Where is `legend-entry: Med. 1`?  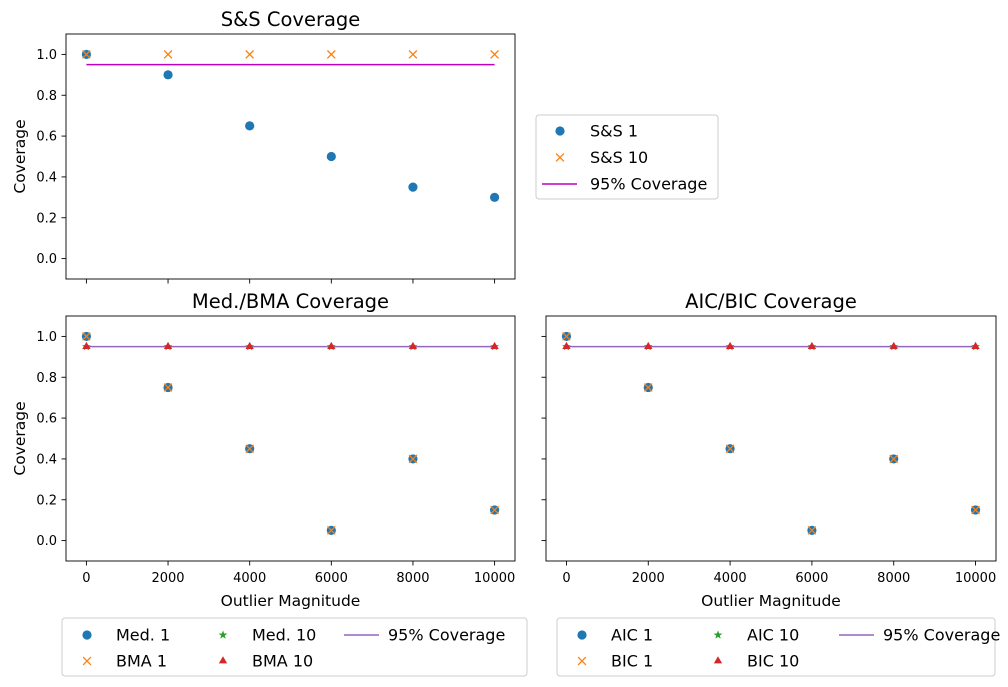
legend-entry: Med. 1 is located at coordinates (126, 635).